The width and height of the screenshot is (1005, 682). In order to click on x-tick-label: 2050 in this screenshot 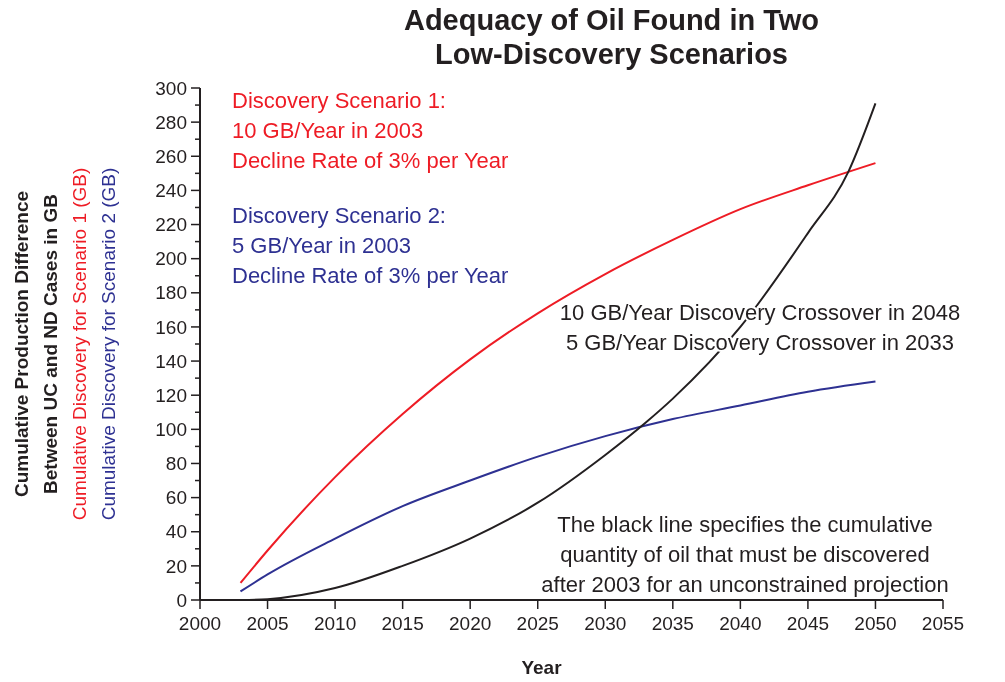, I will do `click(875, 623)`.